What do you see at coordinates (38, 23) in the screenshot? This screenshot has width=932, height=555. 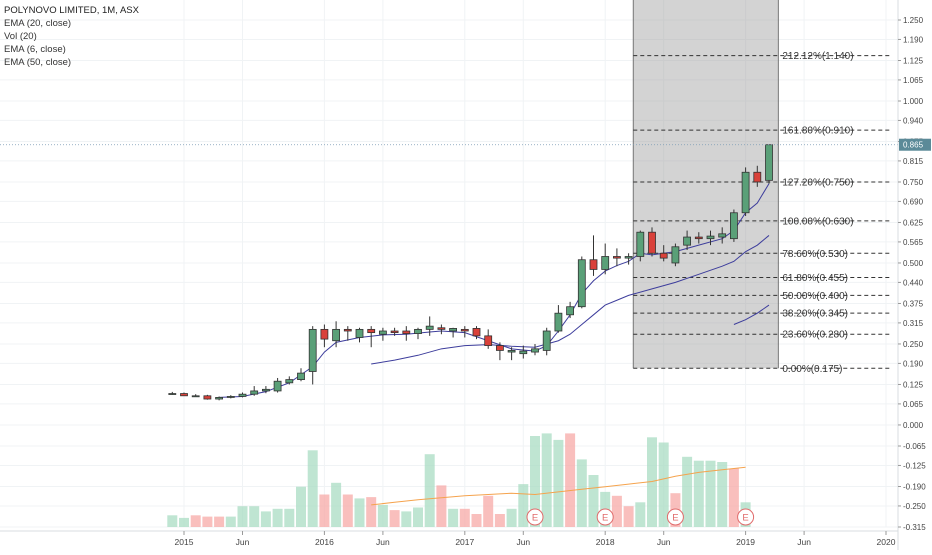 I see `legend-ema-20: EMA (20, close)` at bounding box center [38, 23].